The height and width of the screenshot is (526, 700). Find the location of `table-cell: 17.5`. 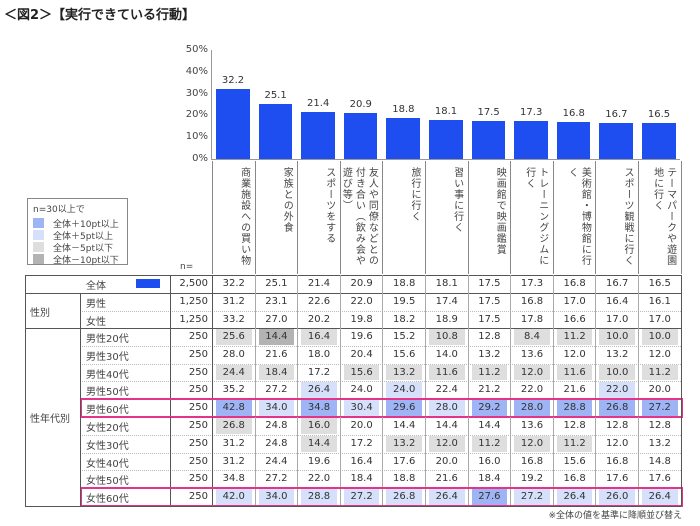

table-cell: 17.5 is located at coordinates (489, 302).